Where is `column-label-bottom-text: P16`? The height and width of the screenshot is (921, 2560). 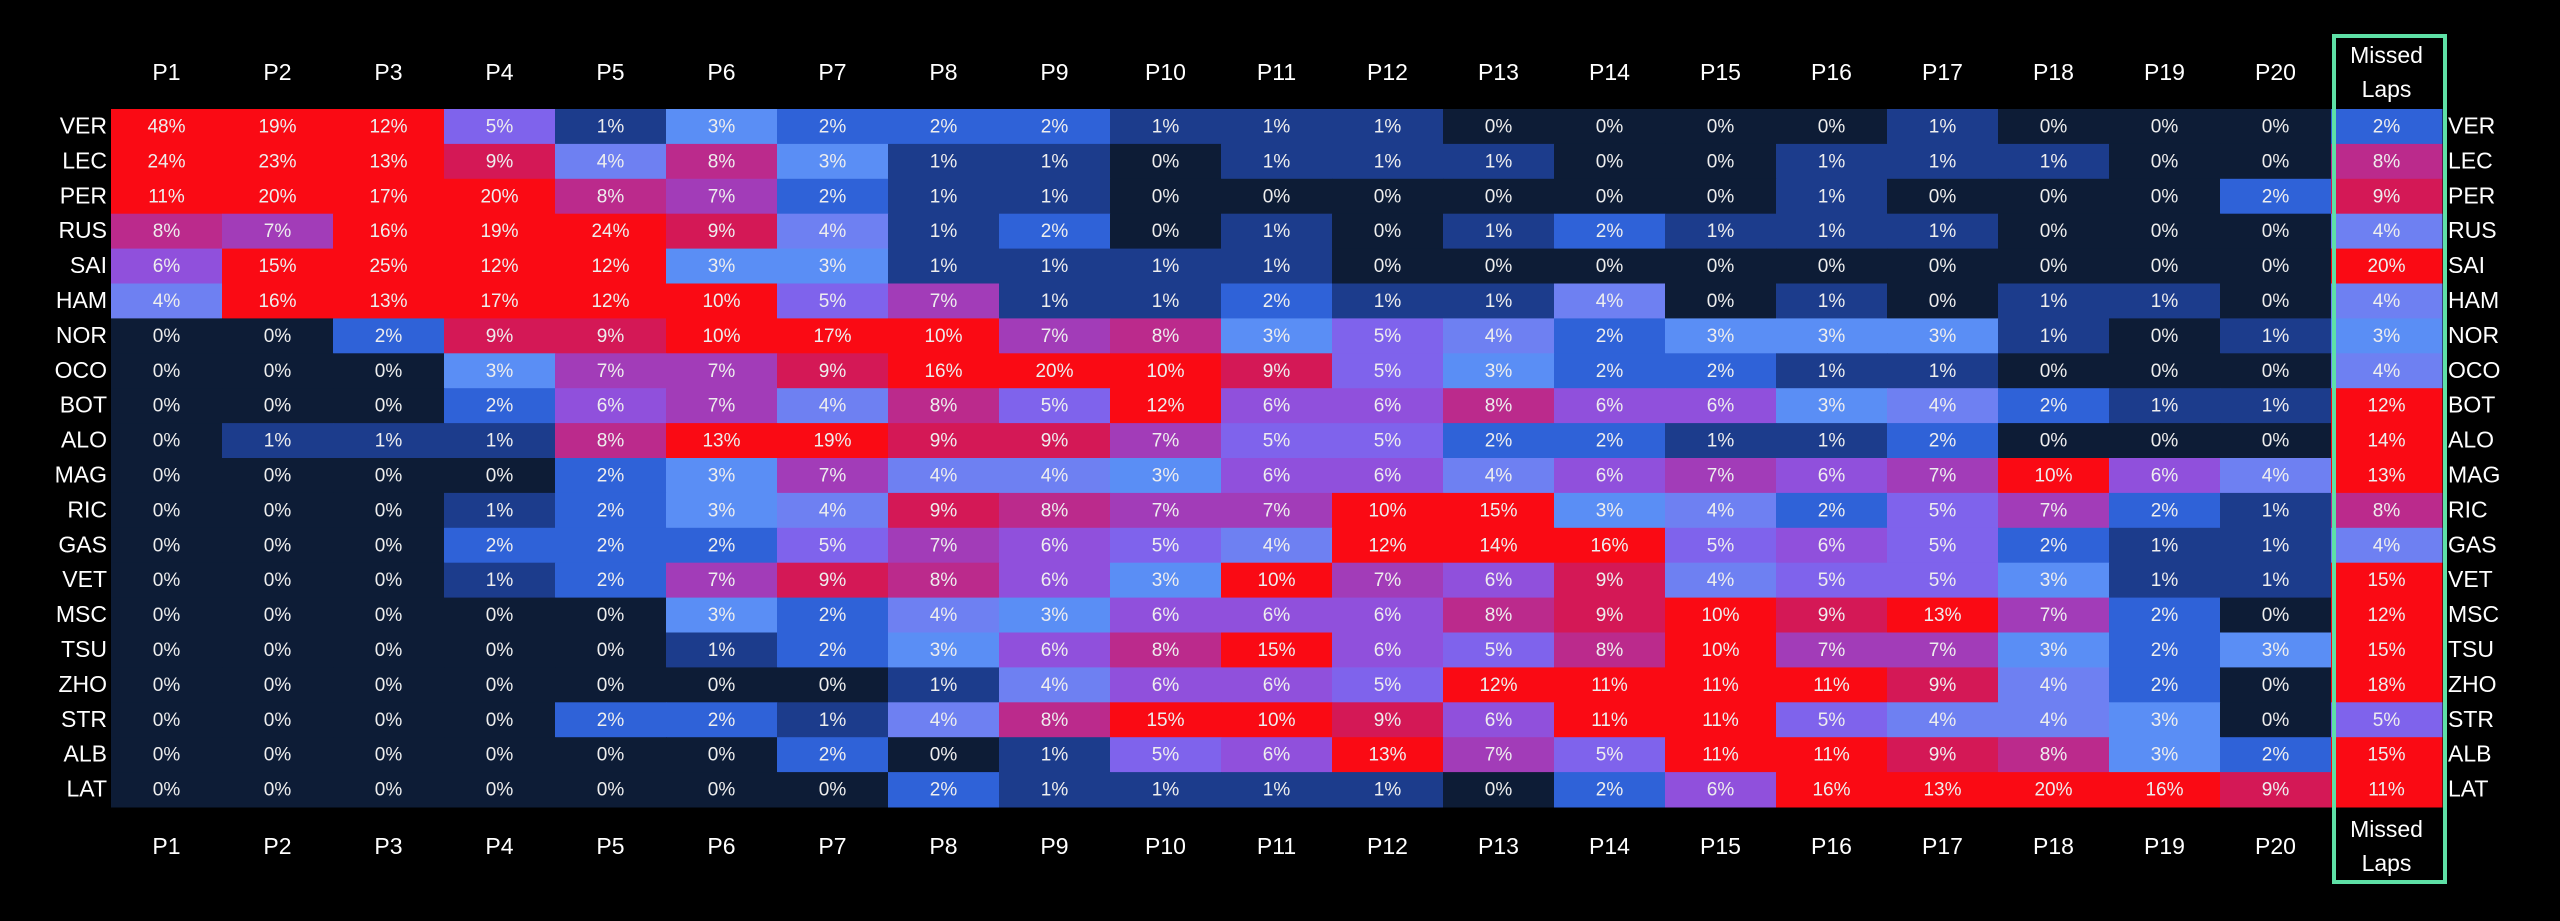 column-label-bottom-text: P16 is located at coordinates (1831, 846).